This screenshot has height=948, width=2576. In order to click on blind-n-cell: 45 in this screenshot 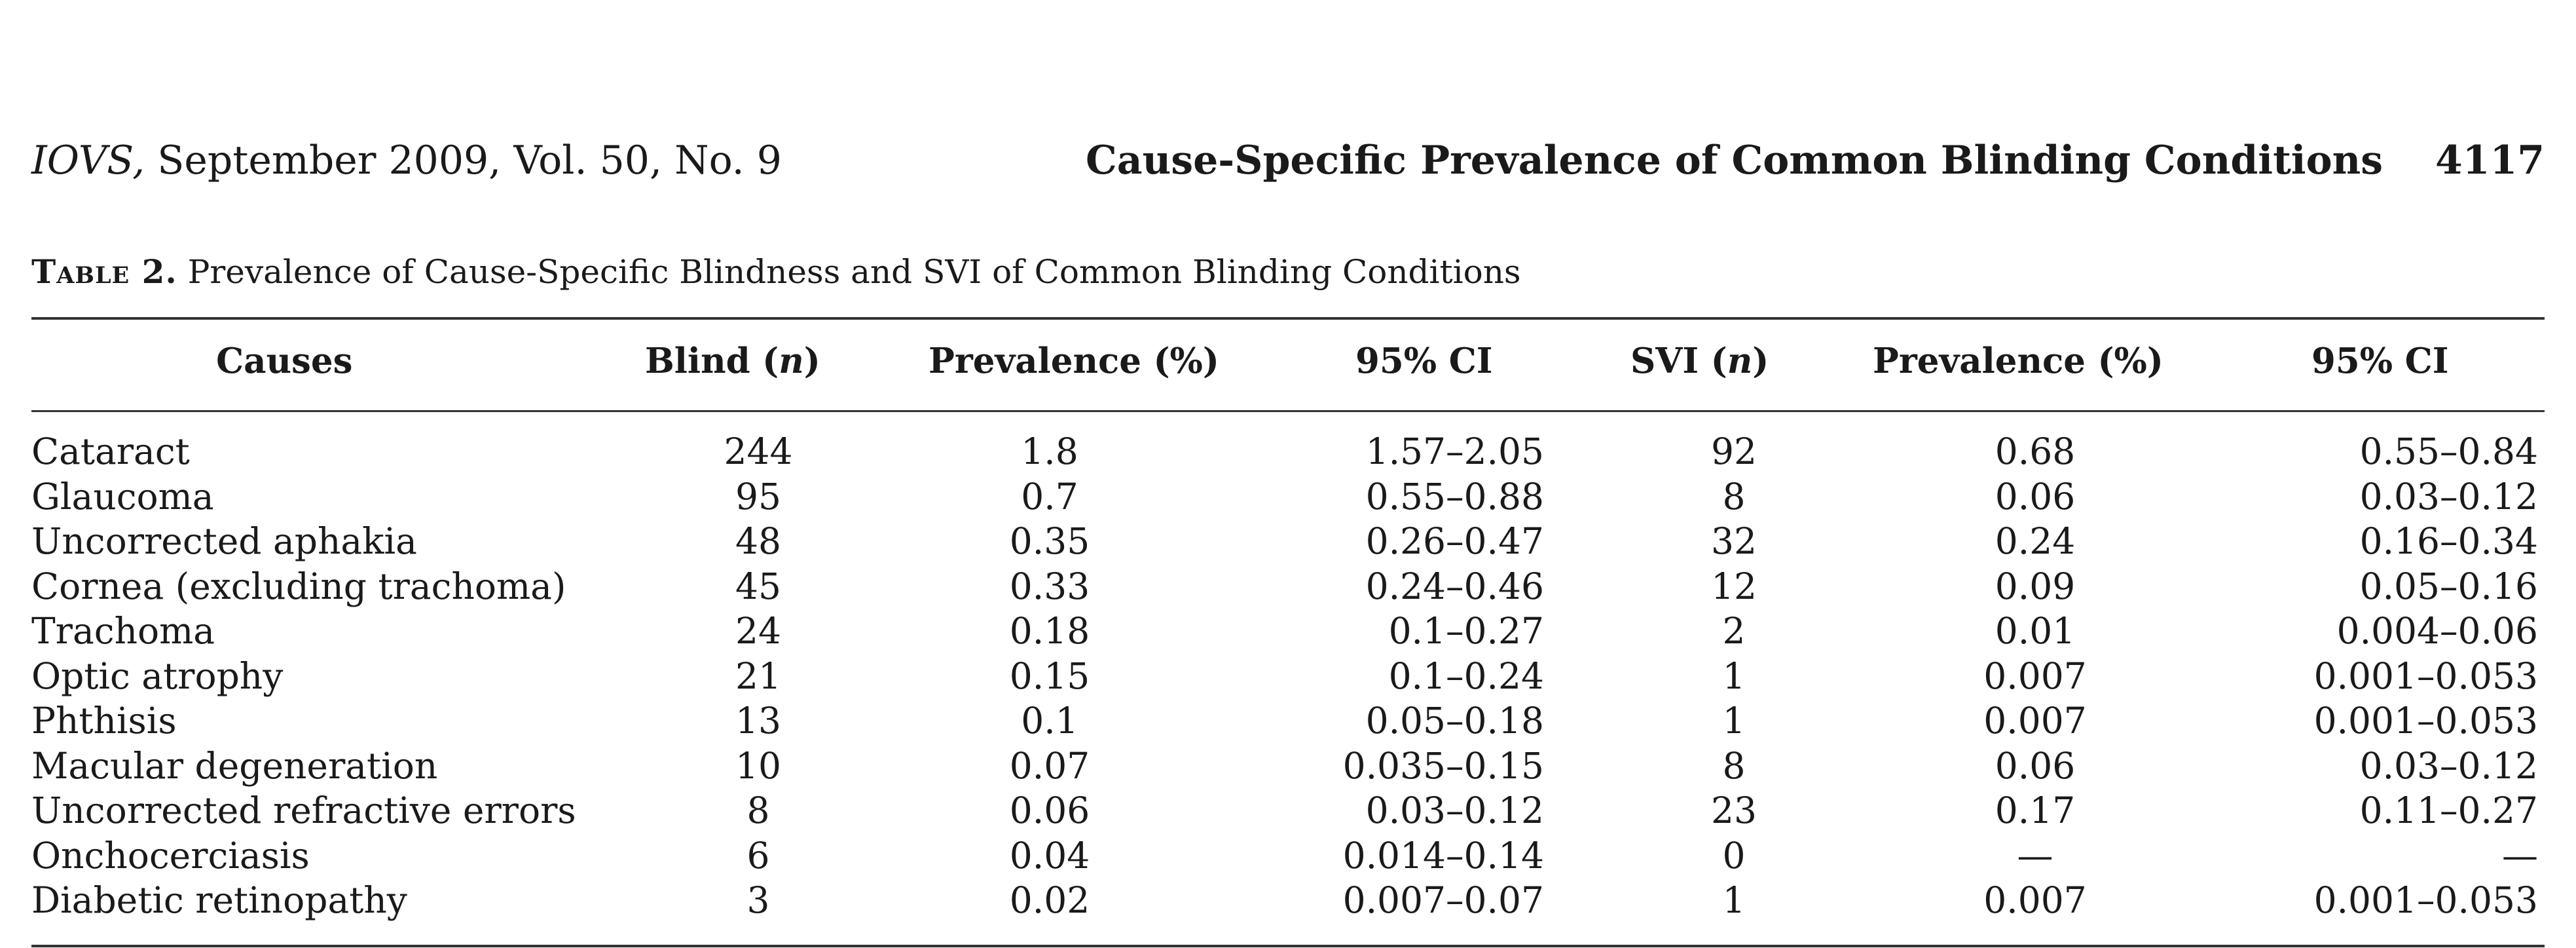, I will do `click(758, 586)`.